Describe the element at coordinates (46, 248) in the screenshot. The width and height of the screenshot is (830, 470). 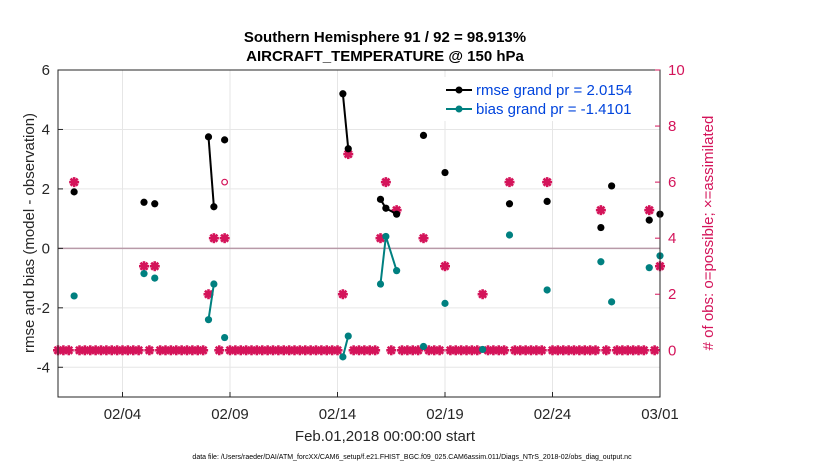
I see `y-tick-label: 0` at that location.